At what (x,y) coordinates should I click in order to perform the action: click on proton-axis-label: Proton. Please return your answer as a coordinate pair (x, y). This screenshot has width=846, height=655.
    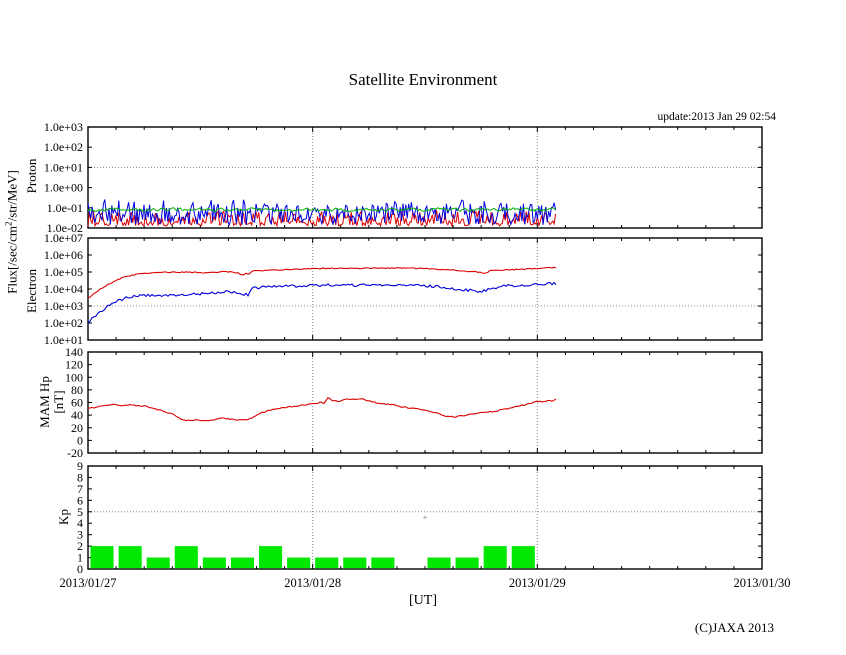
    Looking at the image, I should click on (31, 176).